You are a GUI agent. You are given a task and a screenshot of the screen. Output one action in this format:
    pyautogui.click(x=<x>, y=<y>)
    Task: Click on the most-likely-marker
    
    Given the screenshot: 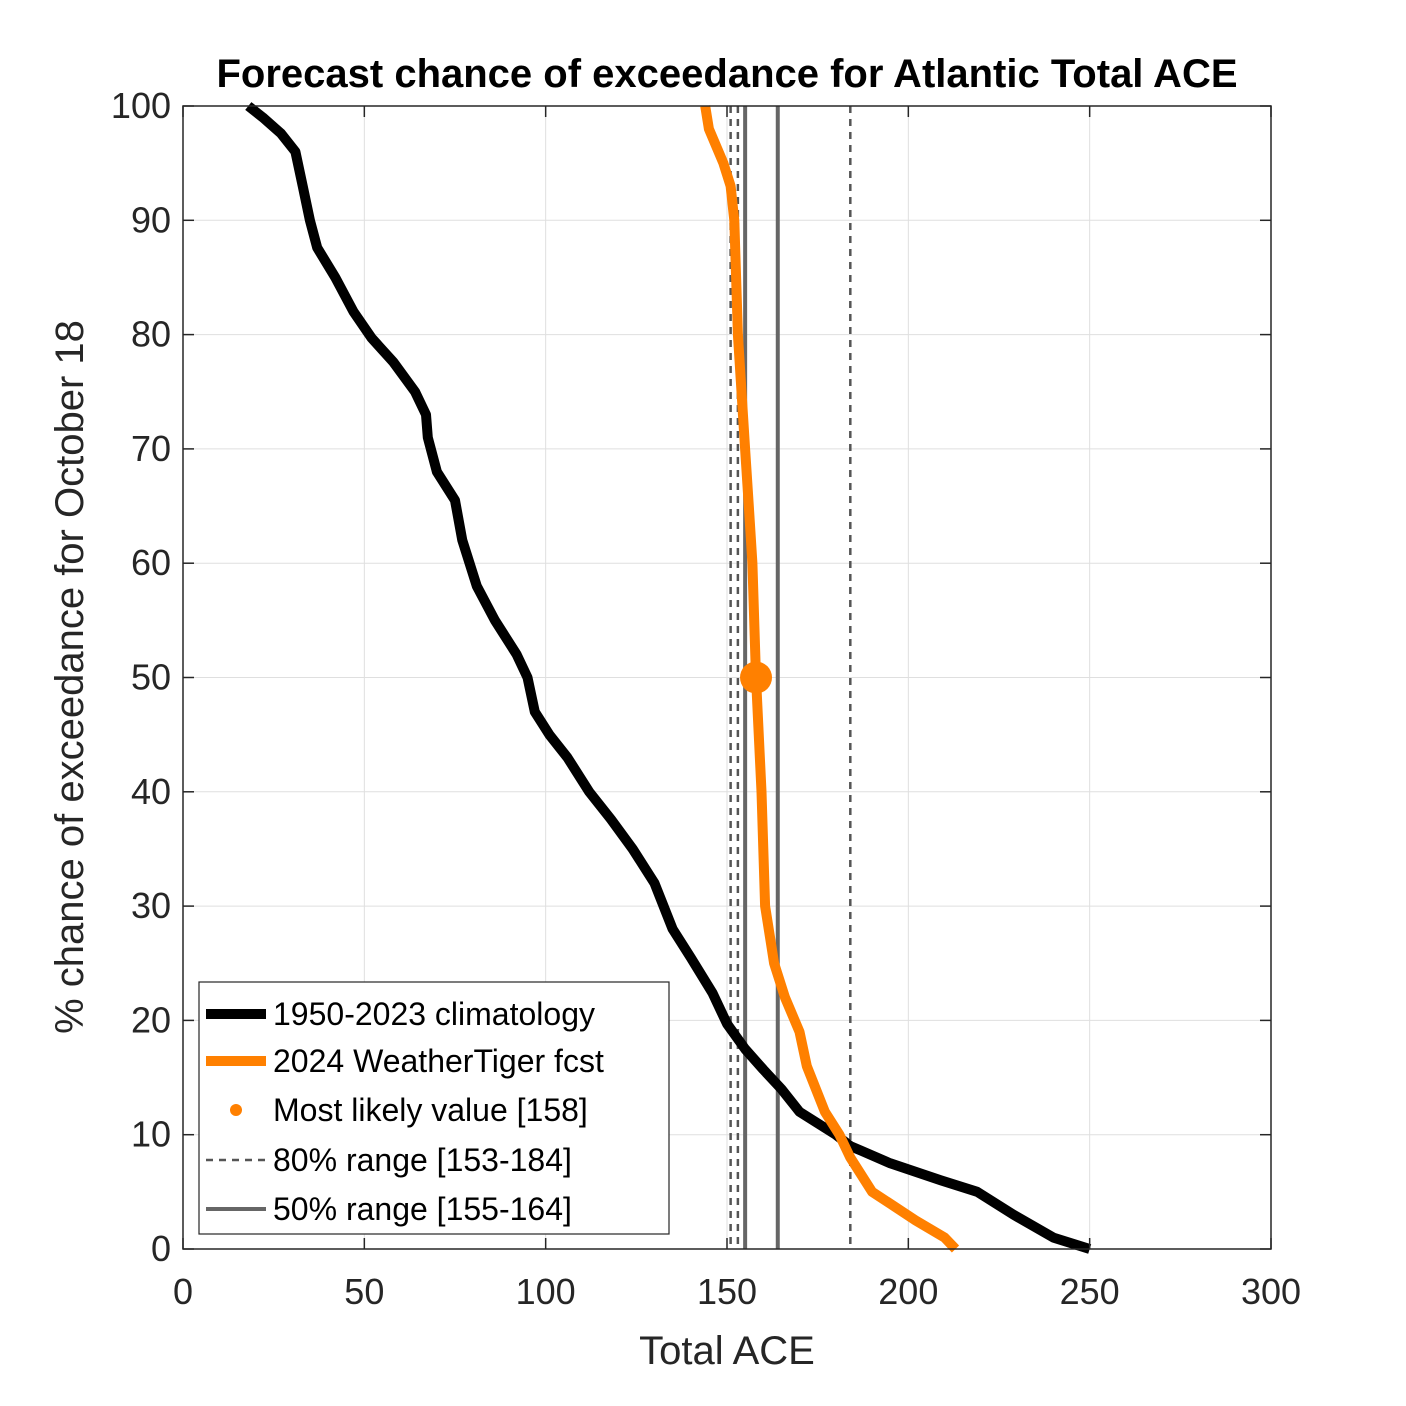 What is the action you would take?
    pyautogui.click(x=756, y=677)
    